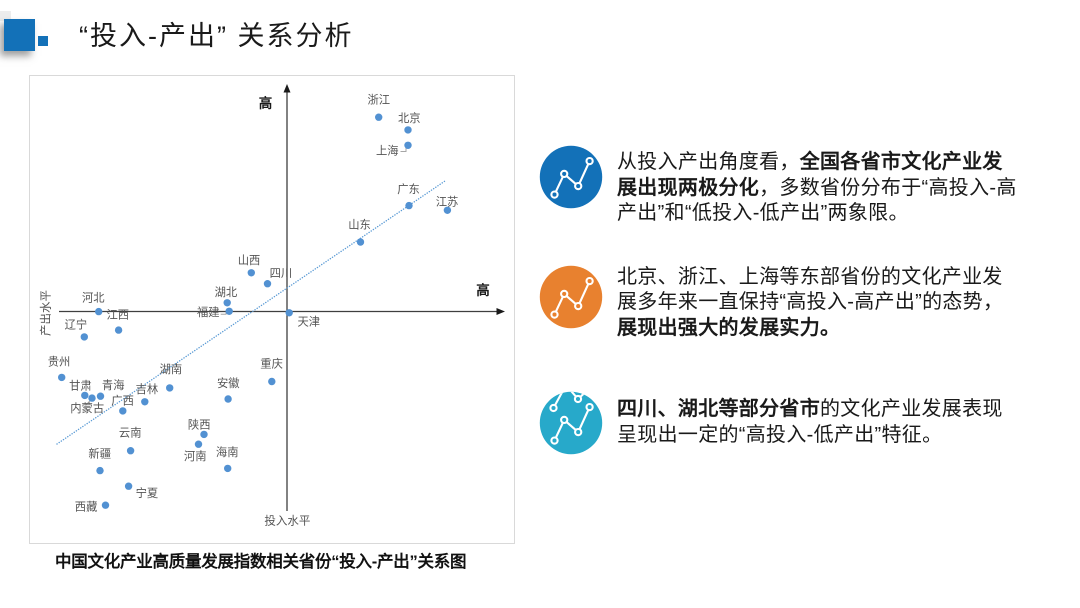 The image size is (1080, 608). Describe the element at coordinates (171, 369) in the screenshot. I see `data-point-label: 湖南` at that location.